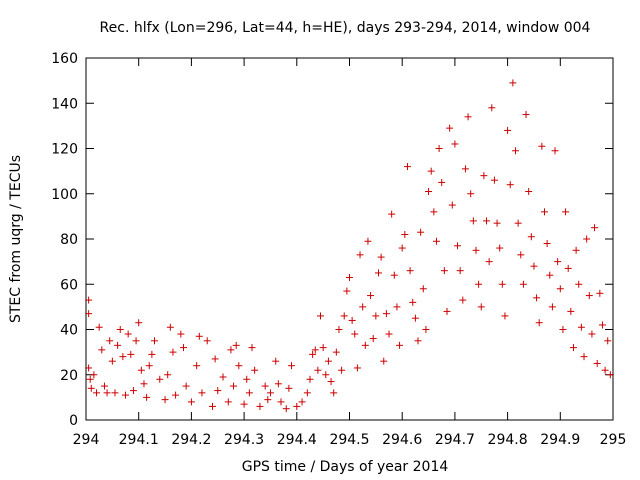  Describe the element at coordinates (86, 440) in the screenshot. I see `x-tick-label: 294` at that location.